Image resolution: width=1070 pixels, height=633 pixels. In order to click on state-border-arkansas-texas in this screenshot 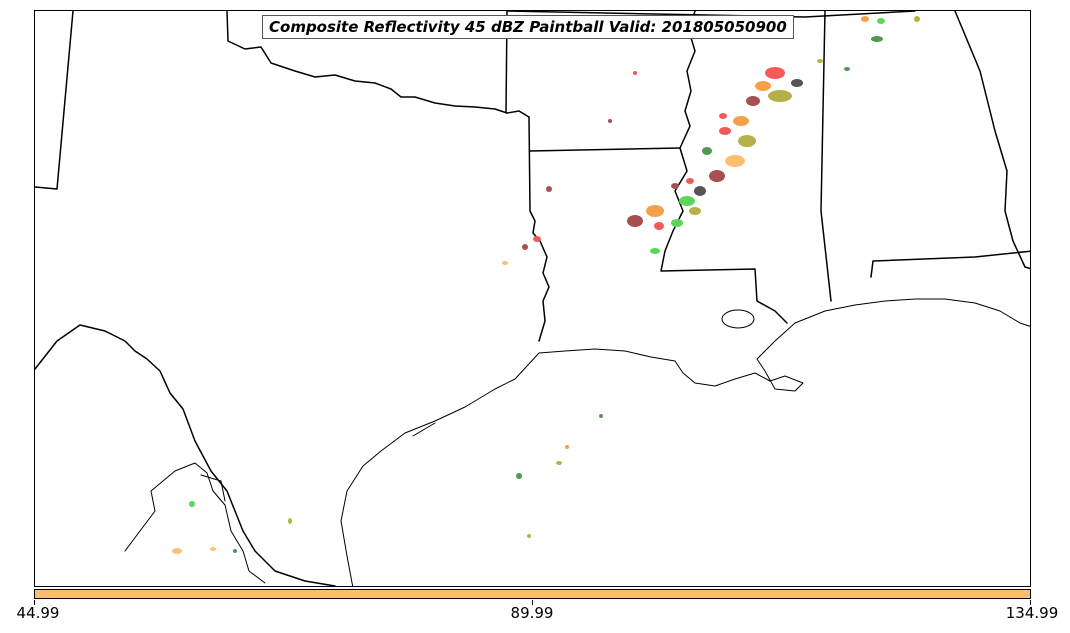, I will do `click(534, 179)`.